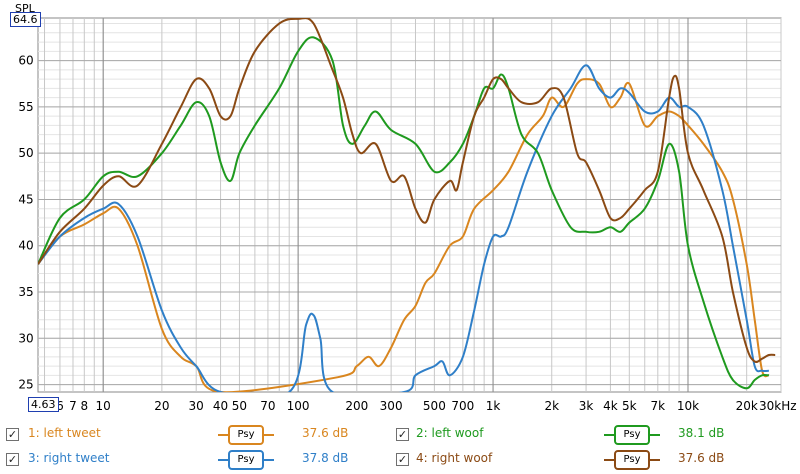 The width and height of the screenshot is (800, 474). I want to click on x-tick-label: 10k, so click(688, 406).